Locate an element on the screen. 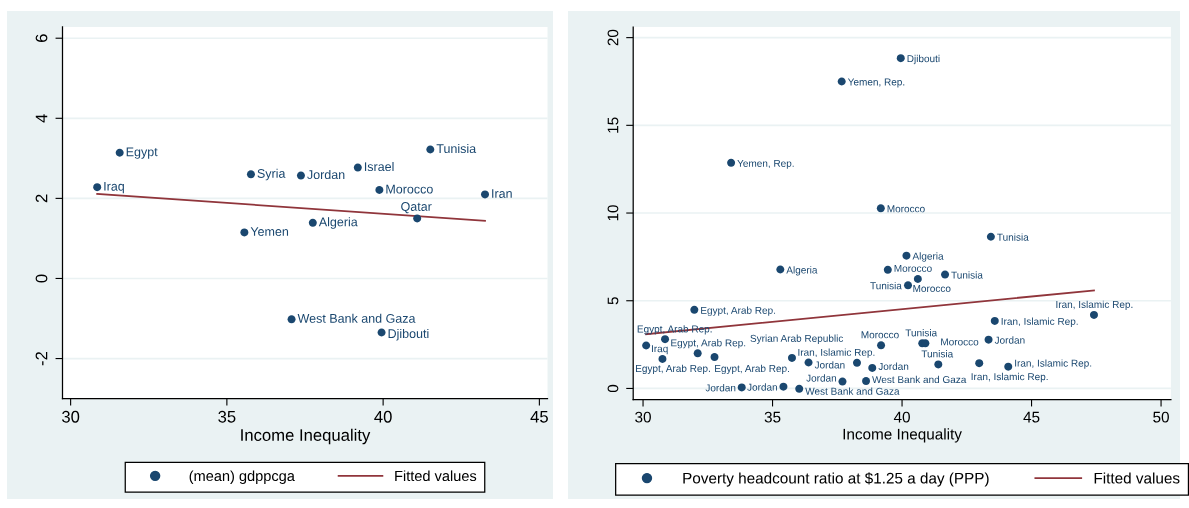 The width and height of the screenshot is (1189, 508). annotation: Syria is located at coordinates (271, 174).